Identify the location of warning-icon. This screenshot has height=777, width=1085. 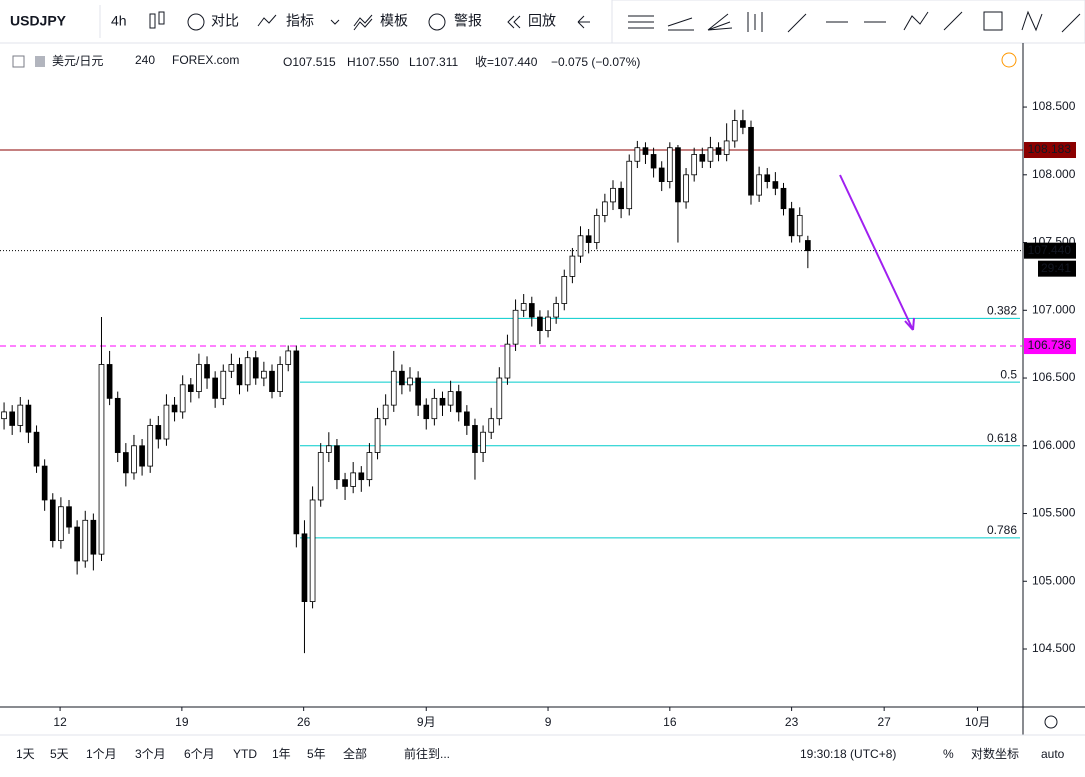
(1009, 60).